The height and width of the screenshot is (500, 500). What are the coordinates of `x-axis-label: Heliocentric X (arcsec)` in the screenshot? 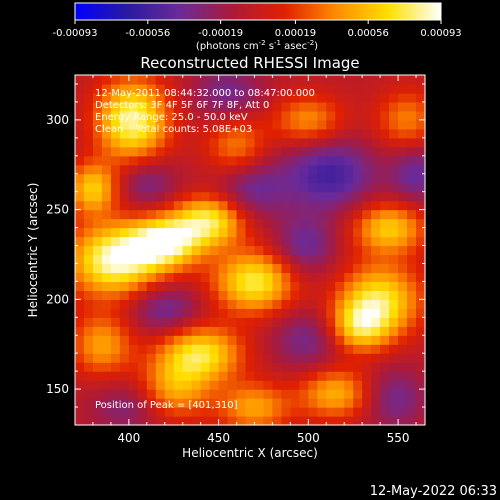 It's located at (250, 453).